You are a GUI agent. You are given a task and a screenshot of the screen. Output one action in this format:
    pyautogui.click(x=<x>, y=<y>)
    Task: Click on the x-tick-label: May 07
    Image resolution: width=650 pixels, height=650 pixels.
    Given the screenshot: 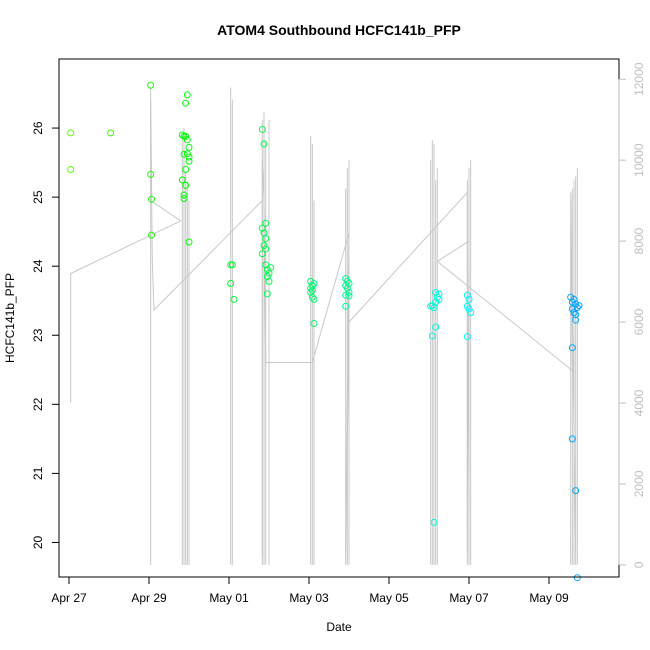 What is the action you would take?
    pyautogui.click(x=469, y=598)
    